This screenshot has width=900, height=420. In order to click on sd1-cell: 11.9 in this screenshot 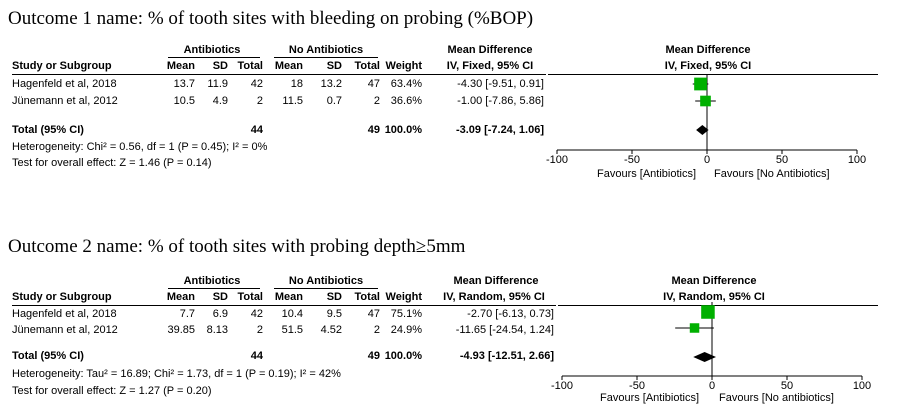, I will do `click(217, 84)`.